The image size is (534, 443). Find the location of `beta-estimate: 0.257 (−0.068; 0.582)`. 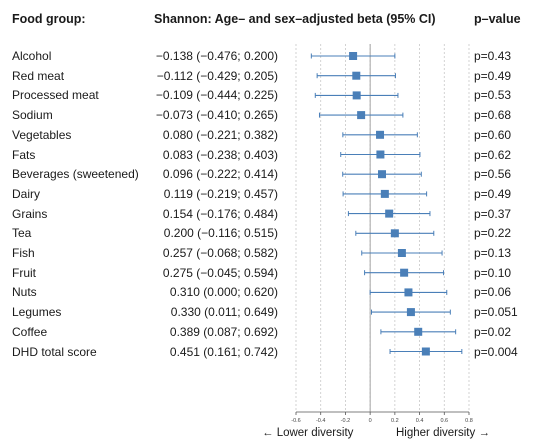

beta-estimate: 0.257 (−0.068; 0.582) is located at coordinates (220, 253).